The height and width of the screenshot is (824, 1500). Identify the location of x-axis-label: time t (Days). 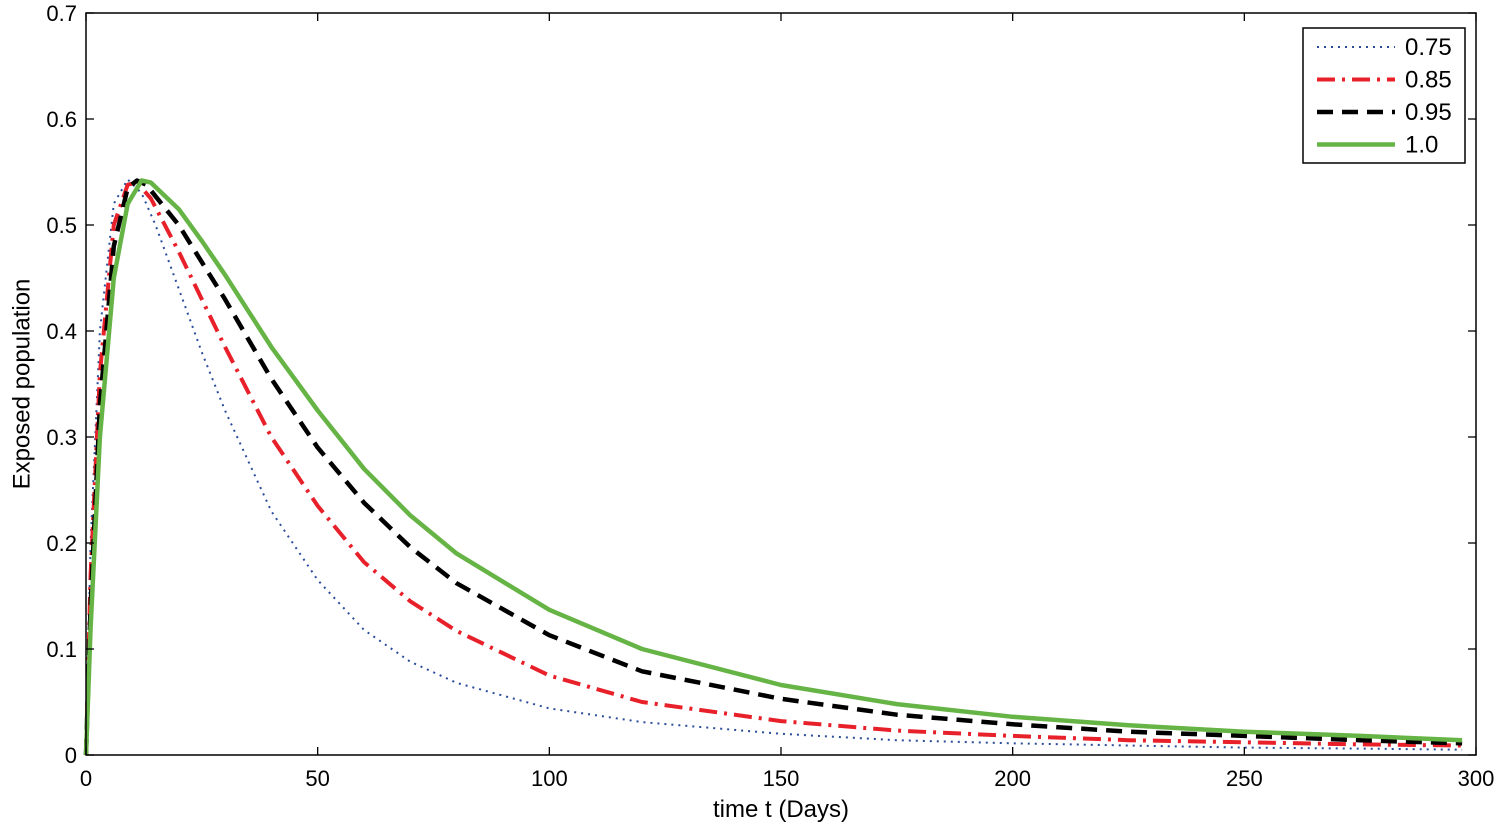
(781, 809).